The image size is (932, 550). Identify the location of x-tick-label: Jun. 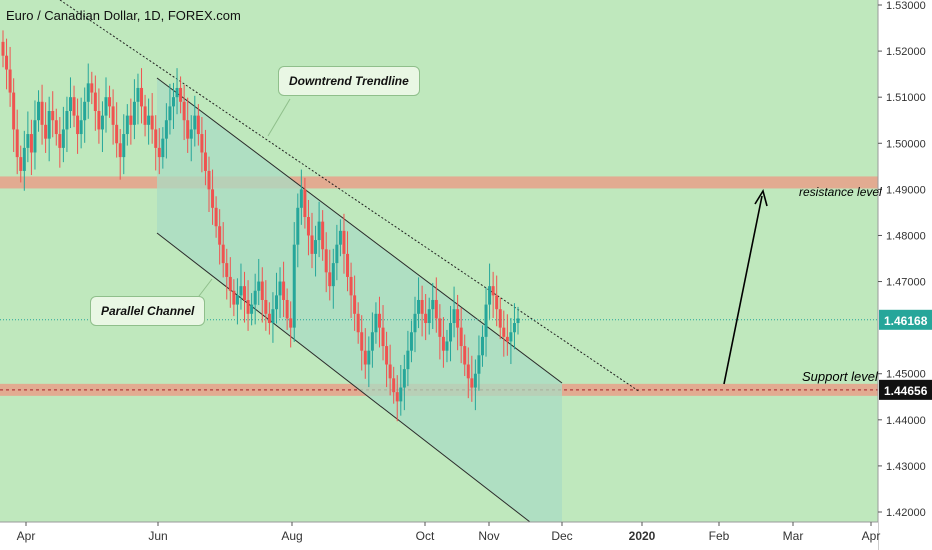
(157, 536).